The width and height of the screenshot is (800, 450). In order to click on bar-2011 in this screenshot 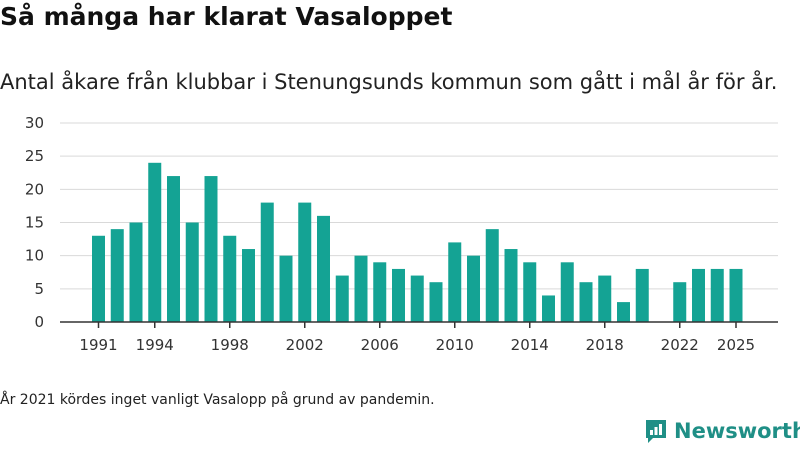, I will do `click(473, 288)`.